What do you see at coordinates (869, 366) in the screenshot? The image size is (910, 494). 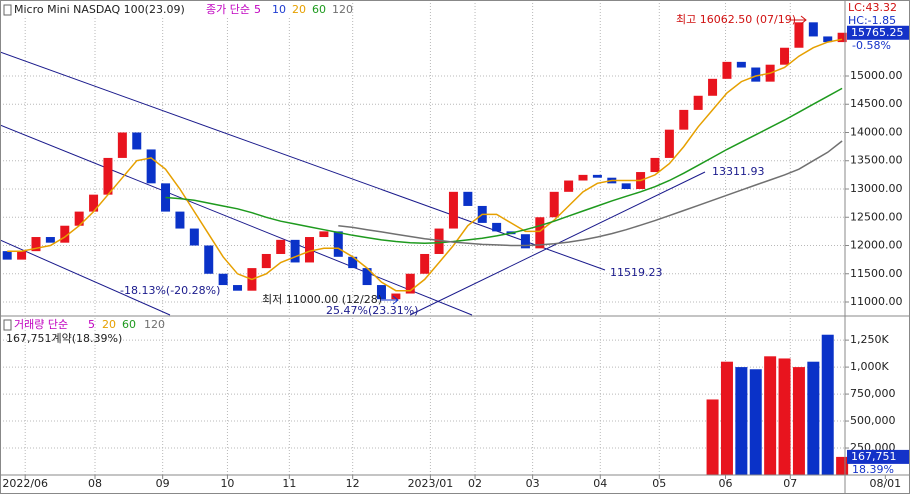 I see `y-tick-label: 1,000K` at bounding box center [869, 366].